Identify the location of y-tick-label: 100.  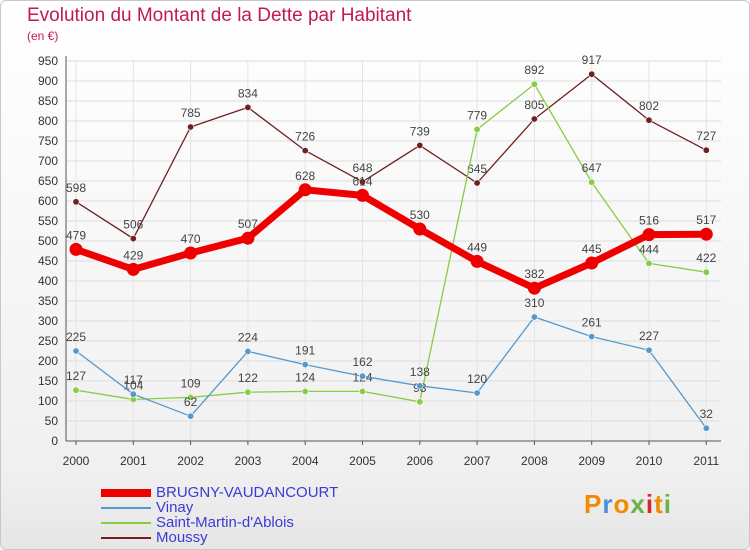
(48, 401).